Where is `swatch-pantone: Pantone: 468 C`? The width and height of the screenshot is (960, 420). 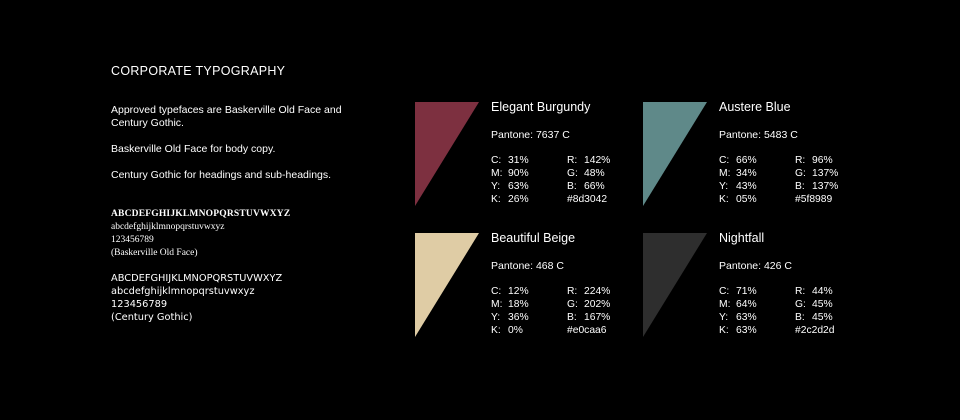
swatch-pantone: Pantone: 468 C is located at coordinates (527, 266).